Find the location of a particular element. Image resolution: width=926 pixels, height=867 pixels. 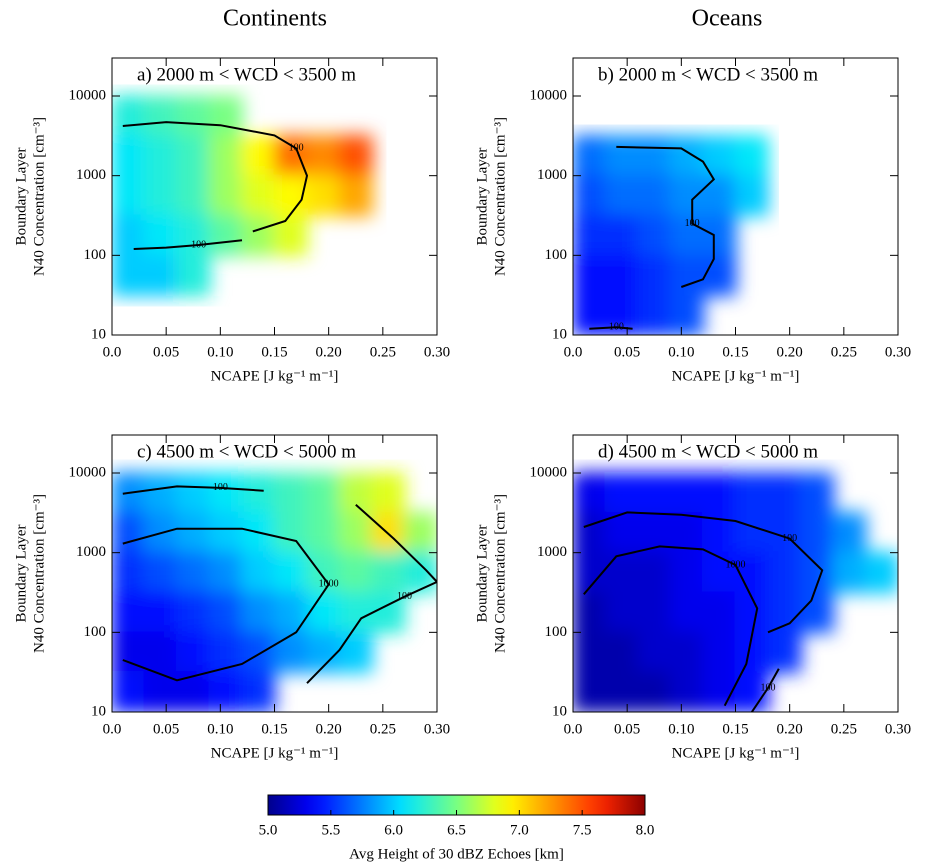

x-tick-label: 0.05 is located at coordinates (166, 729).